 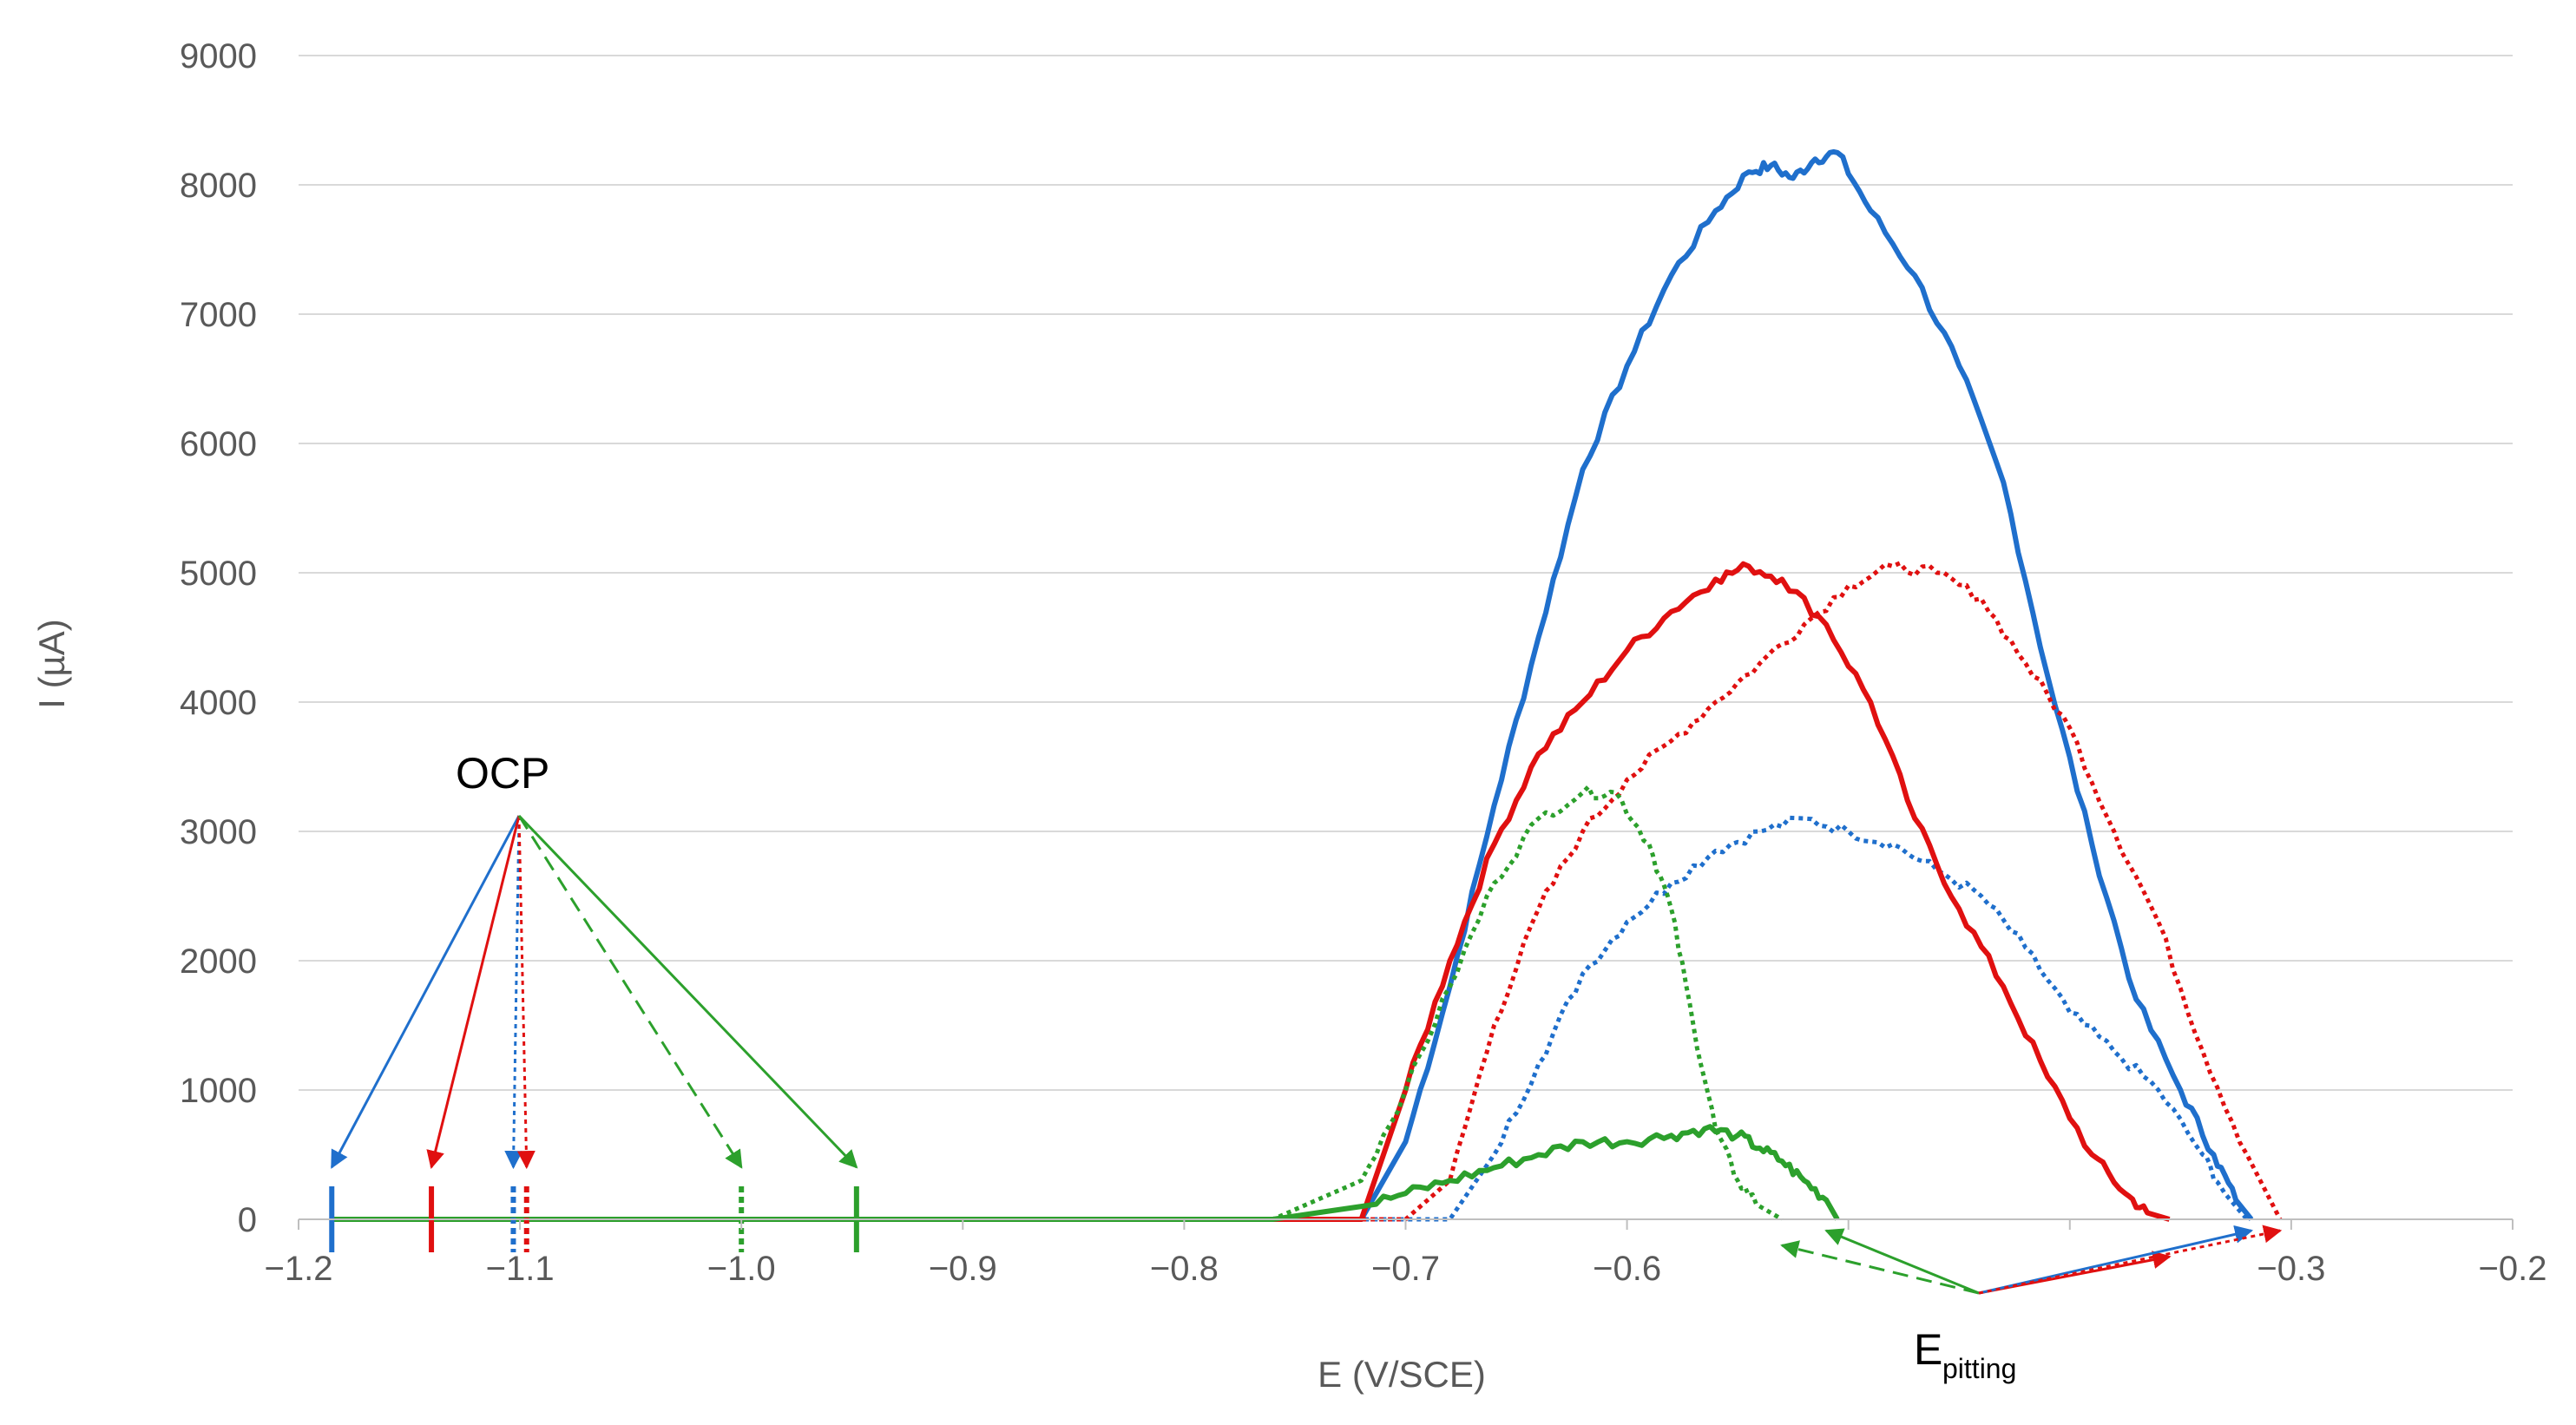 I want to click on ocp-label: OCP, so click(x=503, y=773).